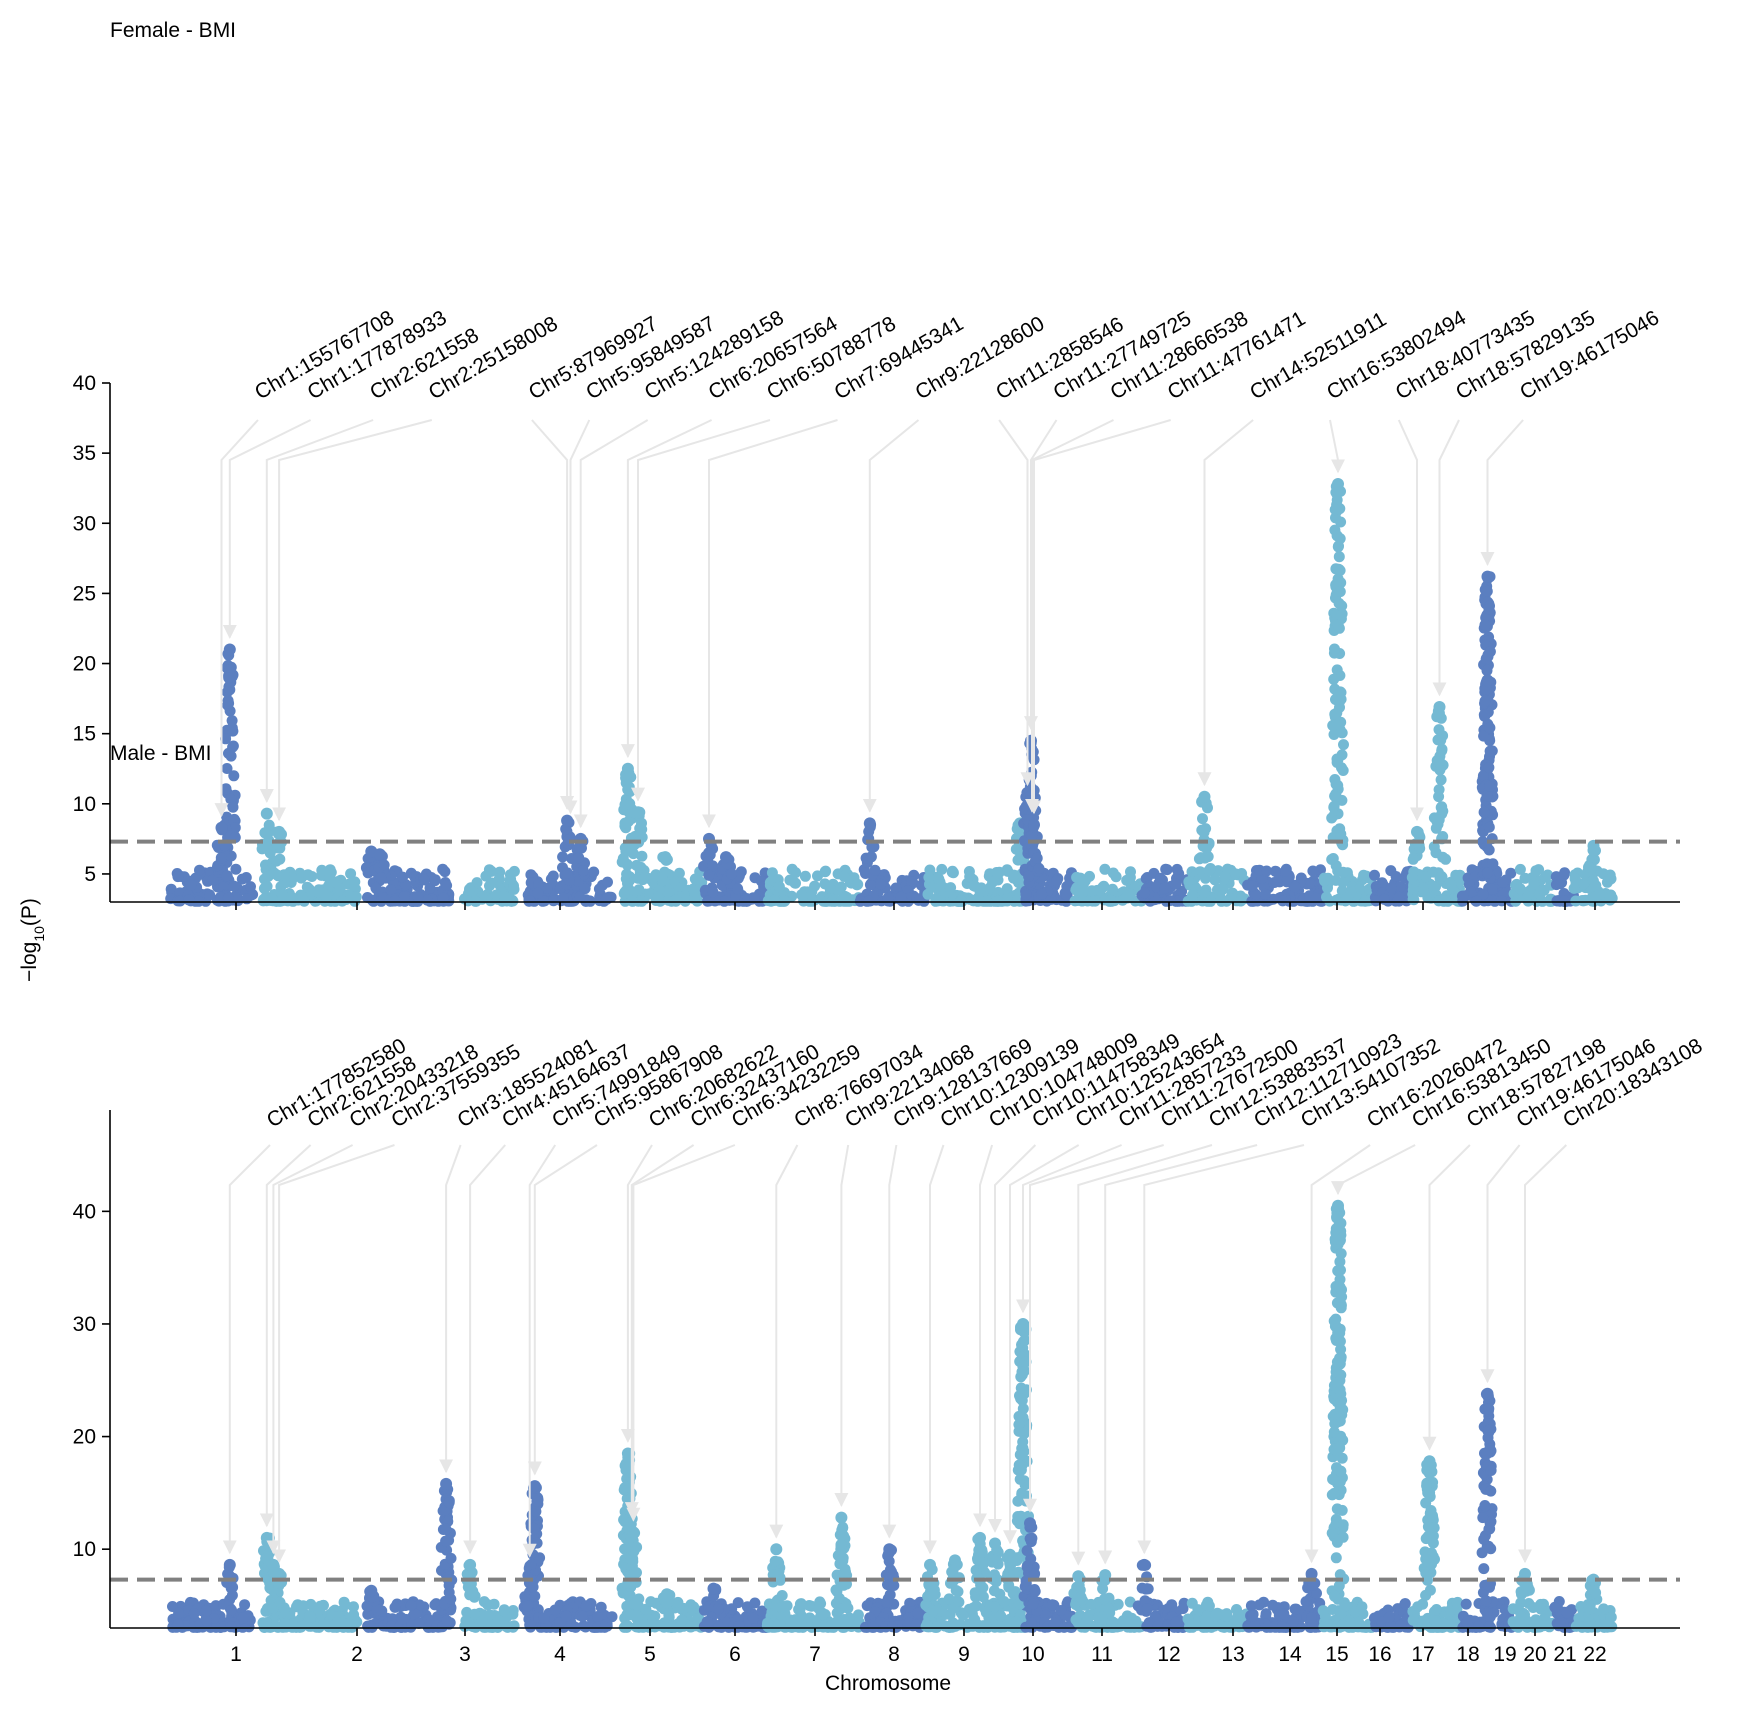 Image resolution: width=1754 pixels, height=1712 pixels. I want to click on x-tick-label: 16, so click(1379, 1654).